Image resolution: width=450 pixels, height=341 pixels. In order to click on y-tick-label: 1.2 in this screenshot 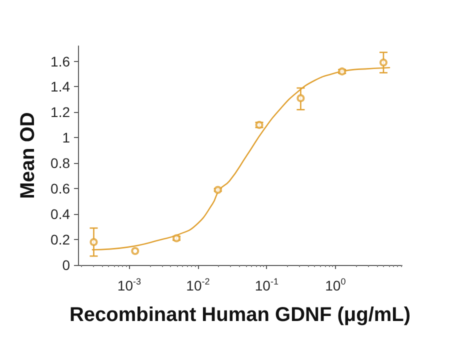, I will do `click(60, 112)`.